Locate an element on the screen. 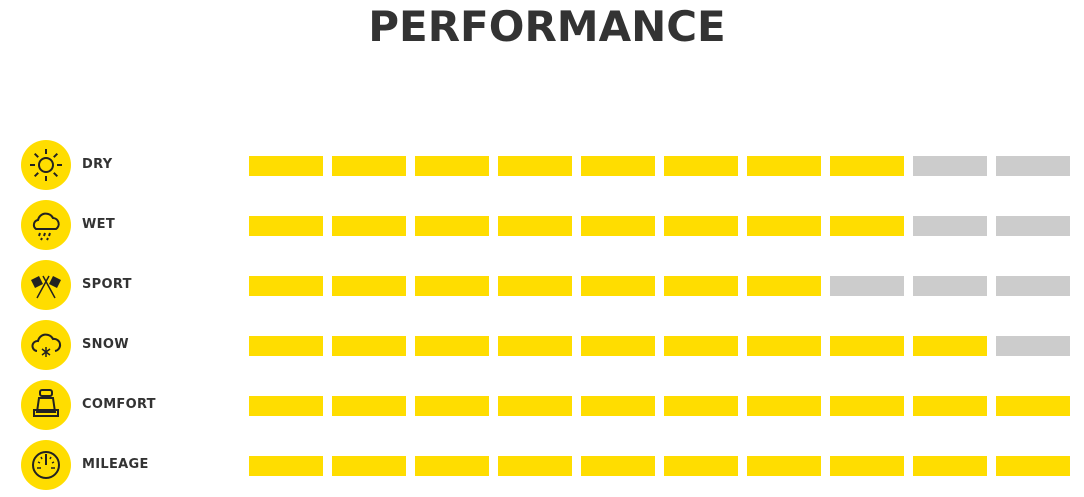 This screenshot has height=497, width=1084. rating-label: SNOW is located at coordinates (105, 344).